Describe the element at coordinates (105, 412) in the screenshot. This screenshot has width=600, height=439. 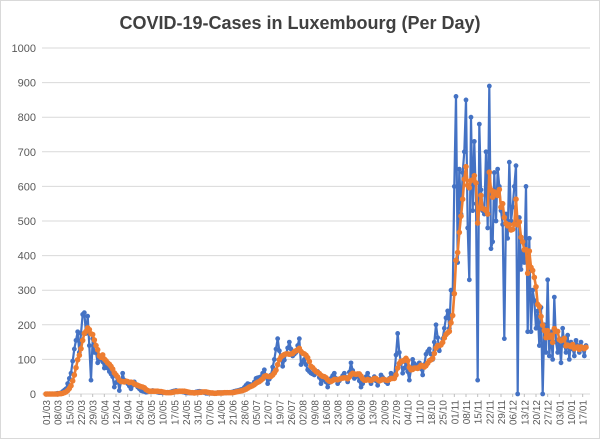
I see `x-tick-label: 05/04` at that location.